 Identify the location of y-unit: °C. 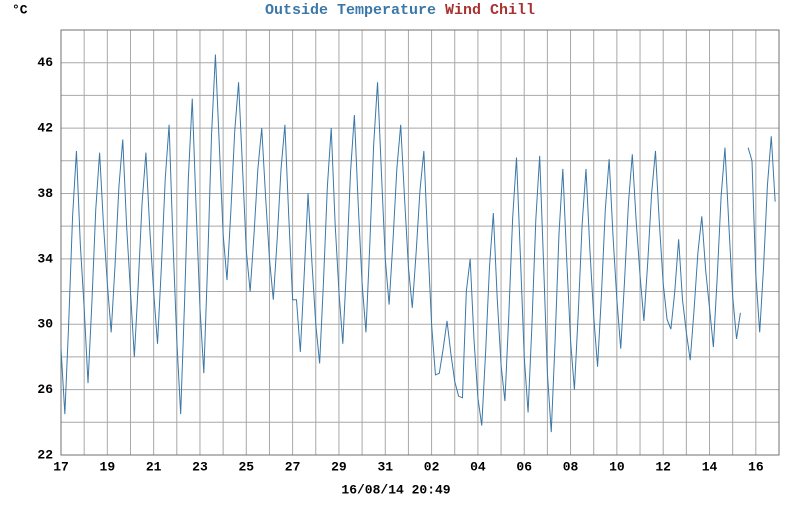
(20, 9).